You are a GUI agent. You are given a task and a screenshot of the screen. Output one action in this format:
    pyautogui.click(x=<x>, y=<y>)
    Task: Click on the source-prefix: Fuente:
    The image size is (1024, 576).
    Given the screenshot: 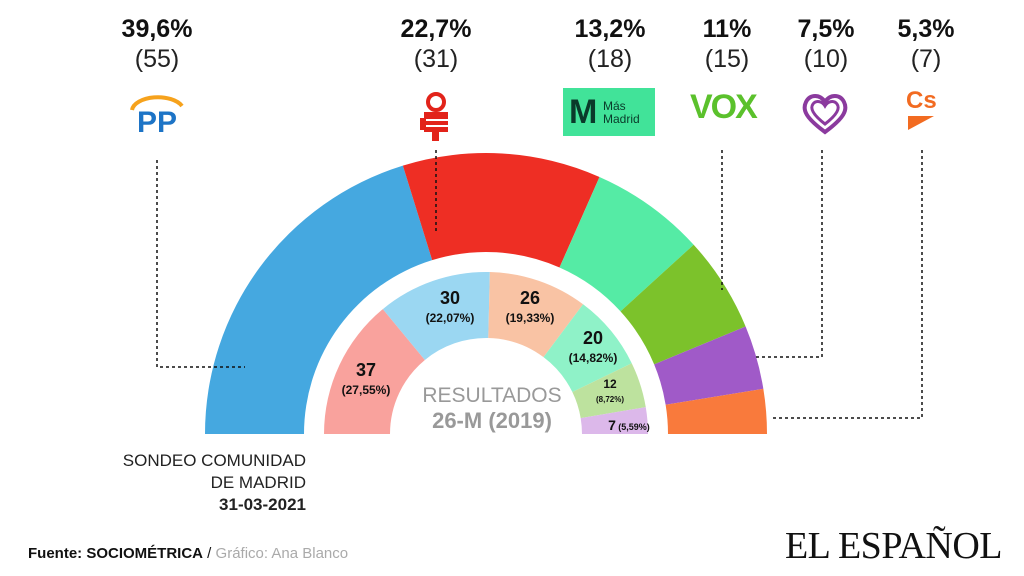 What is the action you would take?
    pyautogui.click(x=57, y=553)
    